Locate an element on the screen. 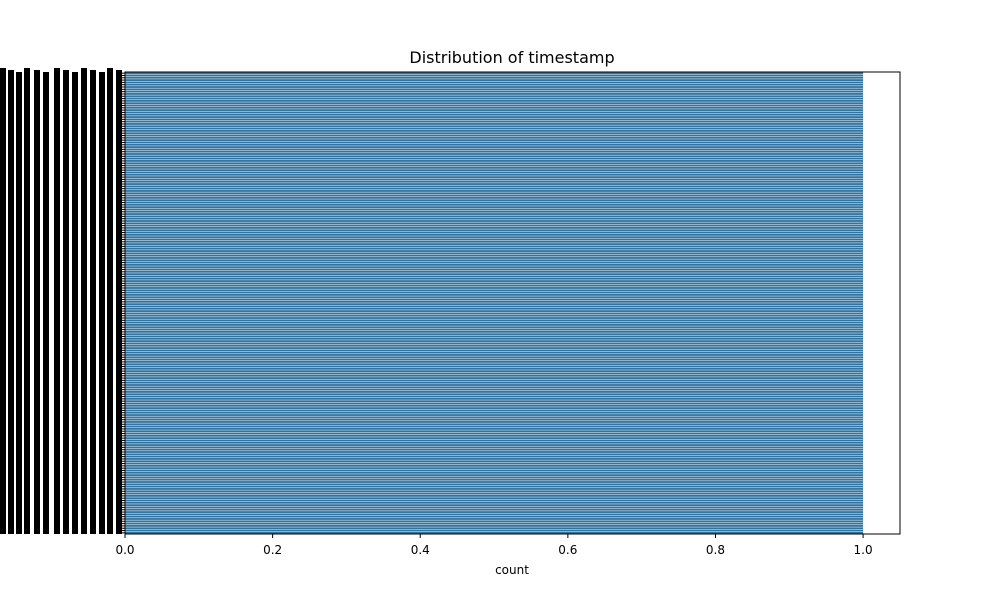 This screenshot has height=600, width=1000. x-axis-ticks: 0.0 0.2 0.4 0.6 0.8 1.0 is located at coordinates (494, 545).